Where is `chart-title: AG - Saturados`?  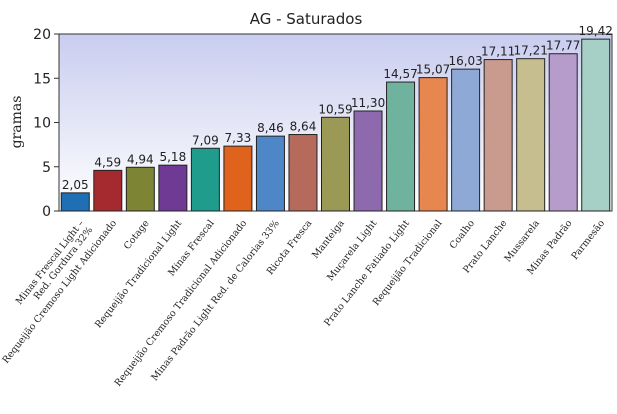
chart-title: AG - Saturados is located at coordinates (306, 19).